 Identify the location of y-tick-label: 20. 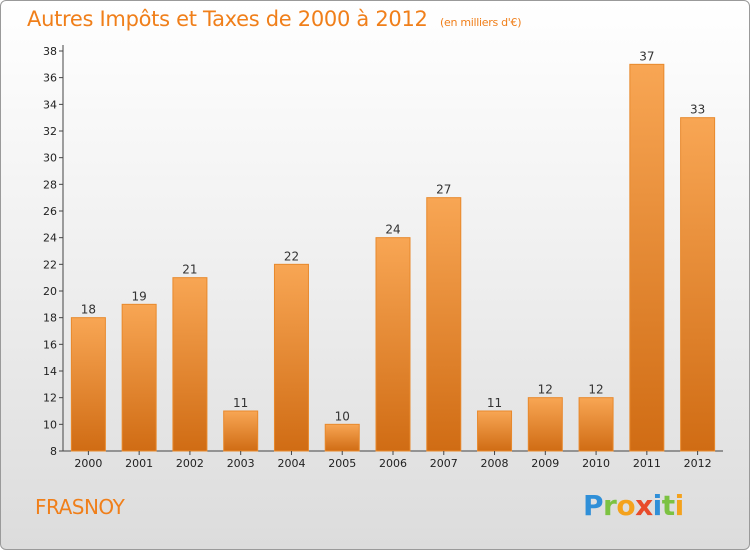
(50, 291).